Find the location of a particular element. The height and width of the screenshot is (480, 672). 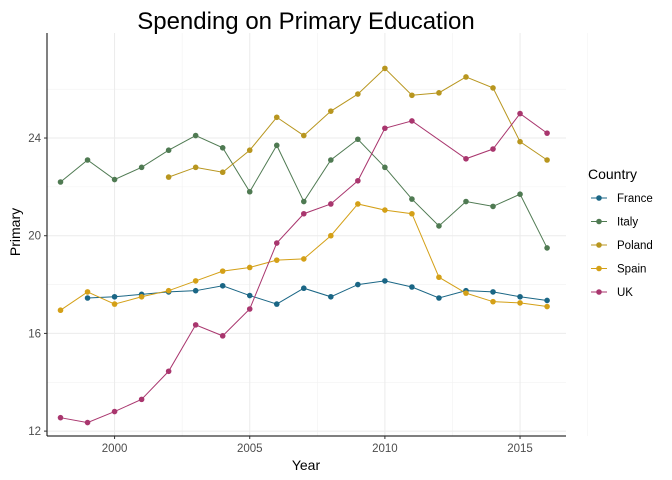

legend-label-spain: Spain is located at coordinates (631, 270).